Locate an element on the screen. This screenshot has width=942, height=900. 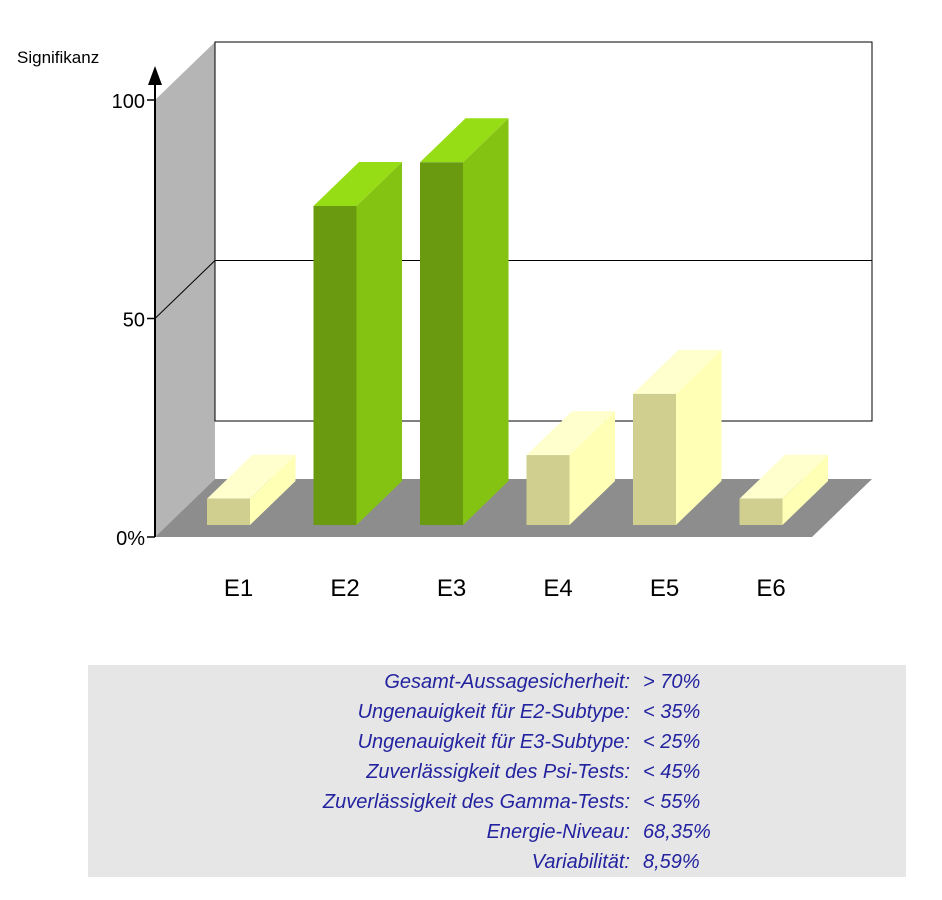
x-tick-label: E2 is located at coordinates (344, 588).